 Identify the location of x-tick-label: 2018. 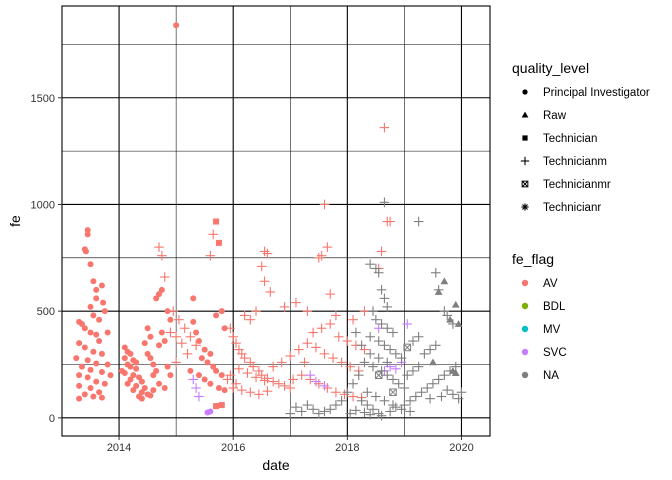
(347, 448).